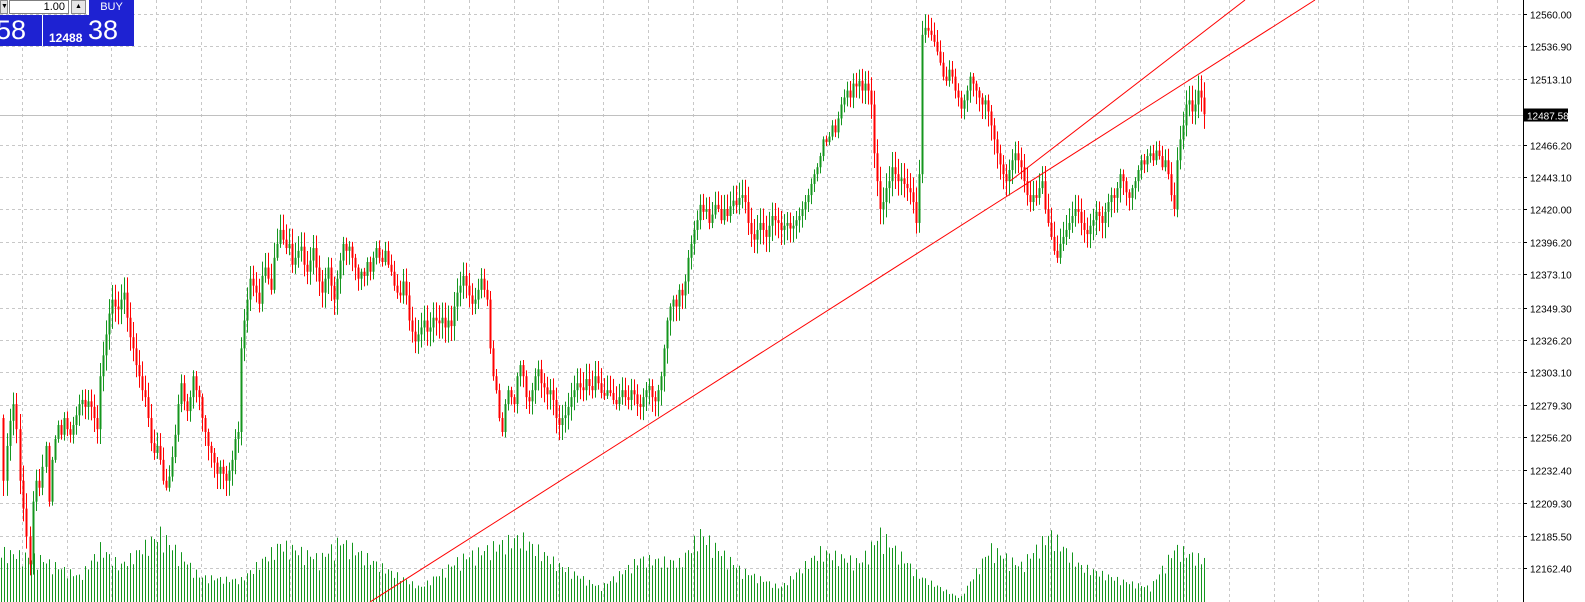 This screenshot has height=602, width=1585. Describe the element at coordinates (111, 7) in the screenshot. I see `buy-button: BUY` at that location.